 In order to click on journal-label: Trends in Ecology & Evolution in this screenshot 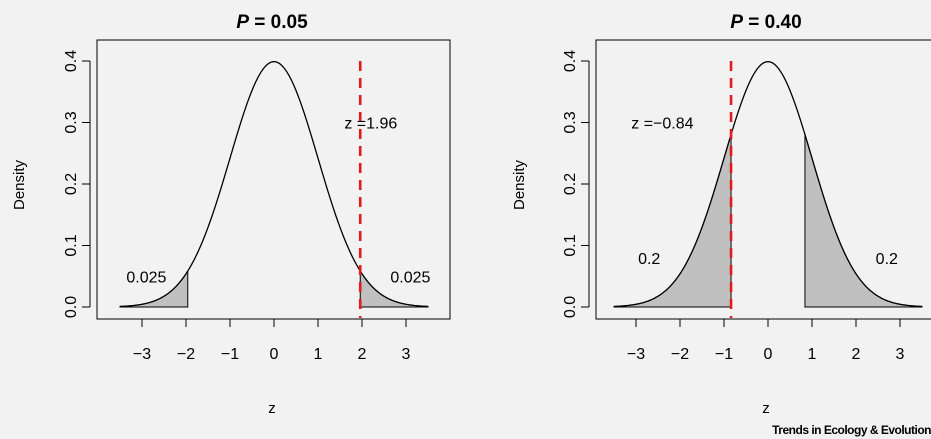, I will do `click(851, 430)`.